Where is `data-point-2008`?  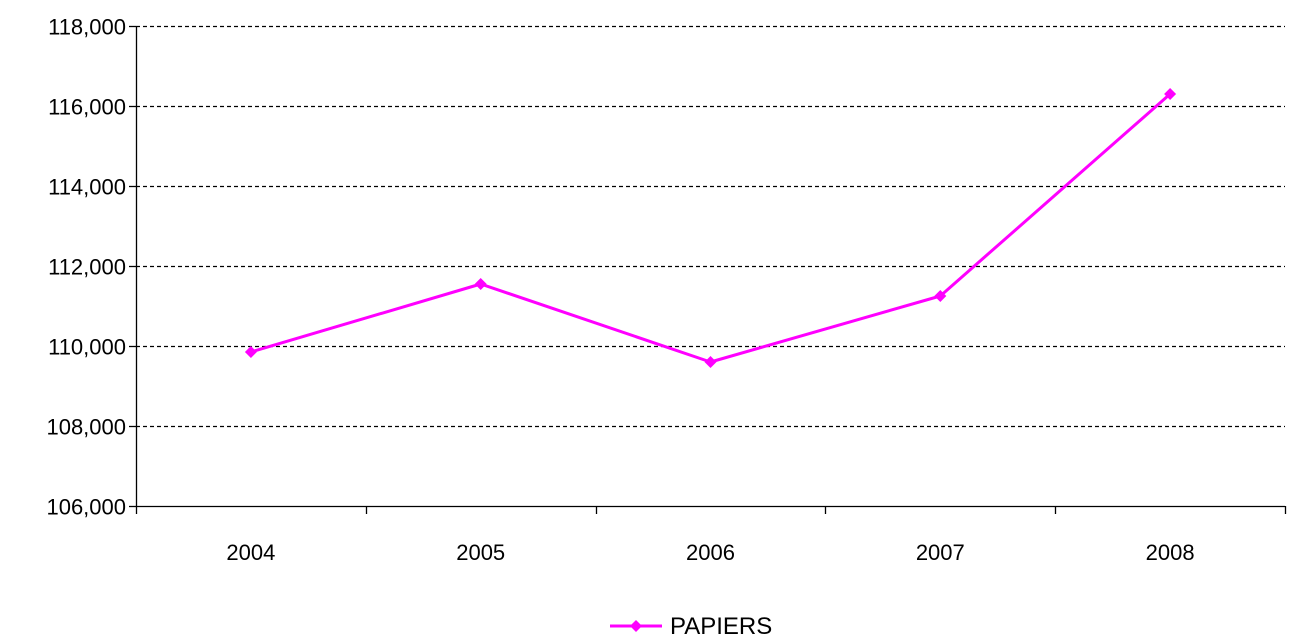
data-point-2008 is located at coordinates (1170, 94).